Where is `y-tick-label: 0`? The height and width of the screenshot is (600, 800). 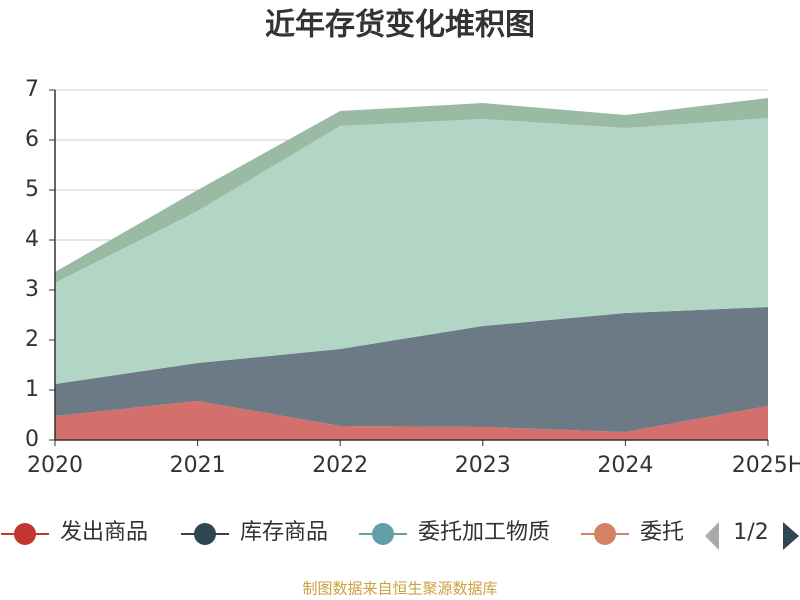
y-tick-label: 0 is located at coordinates (32, 439).